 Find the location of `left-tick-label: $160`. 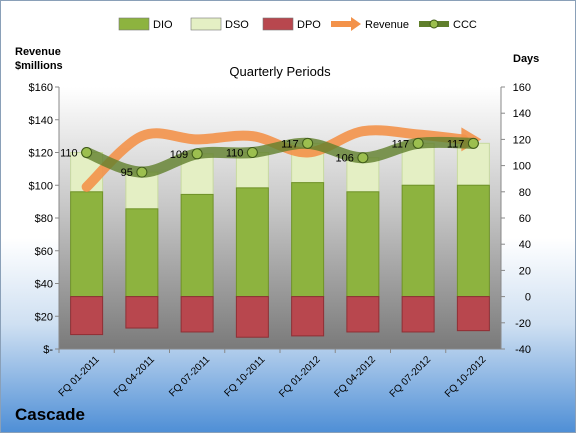

left-tick-label: $160 is located at coordinates (41, 88).